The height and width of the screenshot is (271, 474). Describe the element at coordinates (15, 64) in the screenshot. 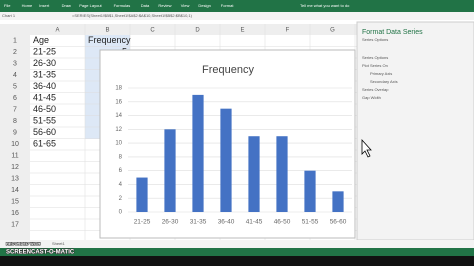

I see `row-header: 3` at that location.